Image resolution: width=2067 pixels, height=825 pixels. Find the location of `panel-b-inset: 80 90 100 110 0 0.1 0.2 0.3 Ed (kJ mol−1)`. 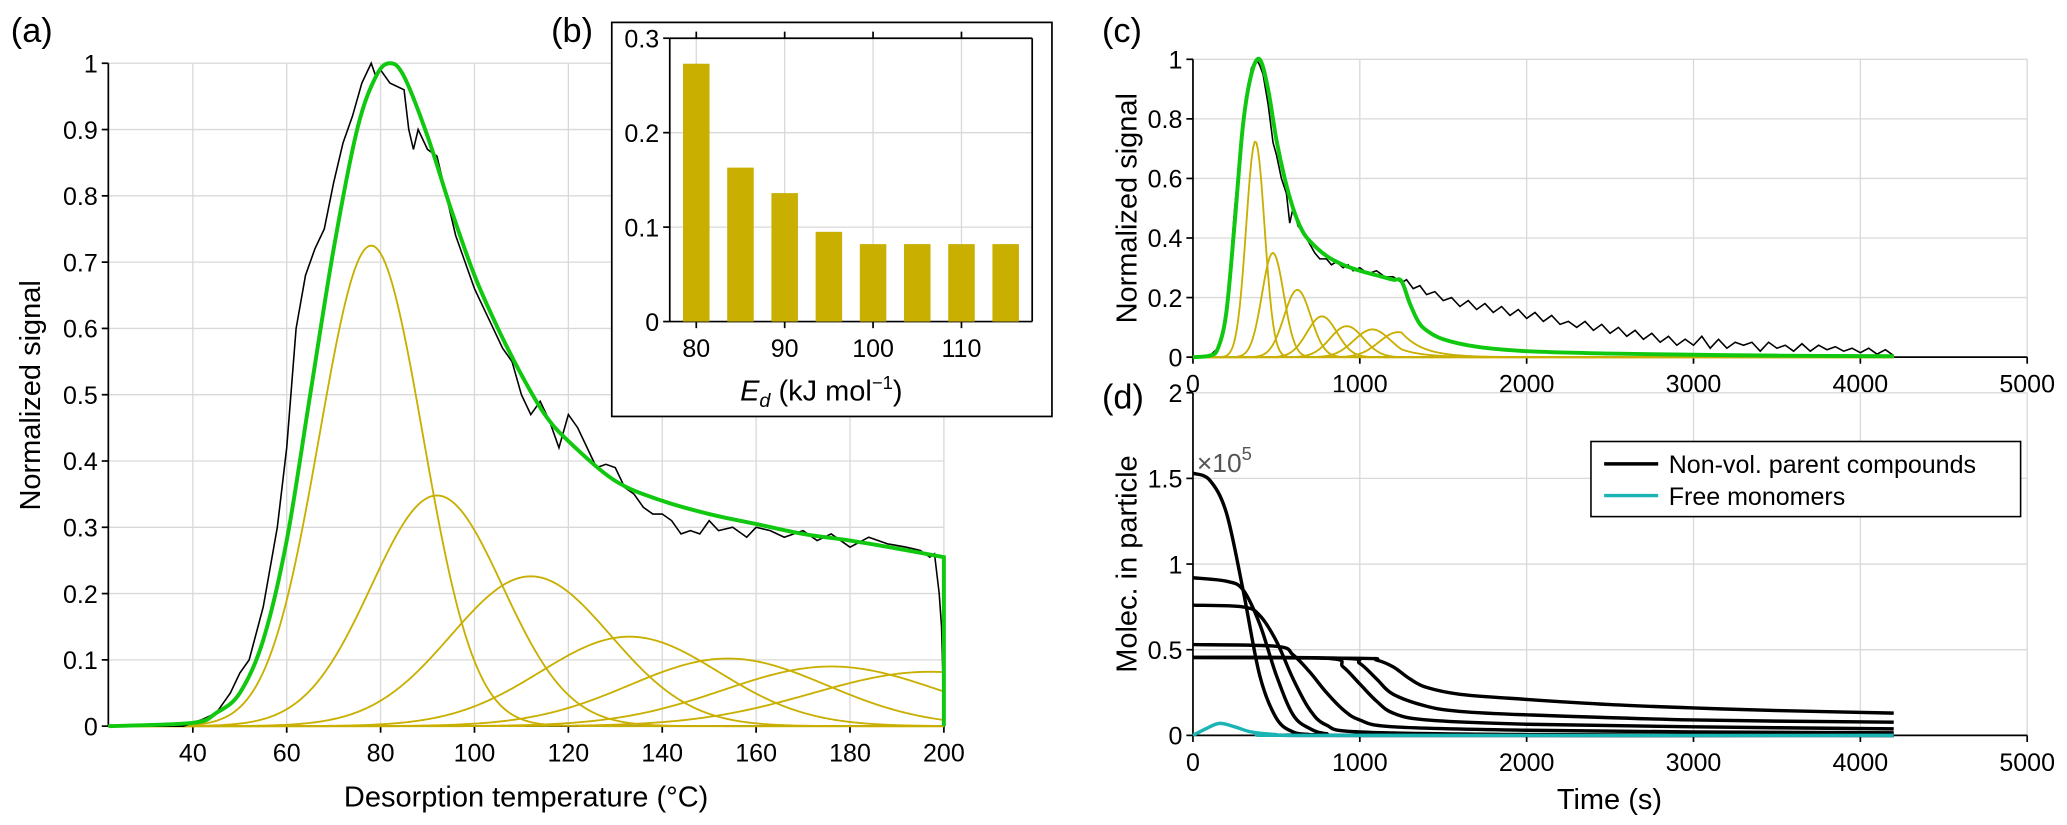

panel-b-inset: 80 90 100 110 0 0.1 0.2 0.3 Ed (kJ mol−1) is located at coordinates (831, 219).